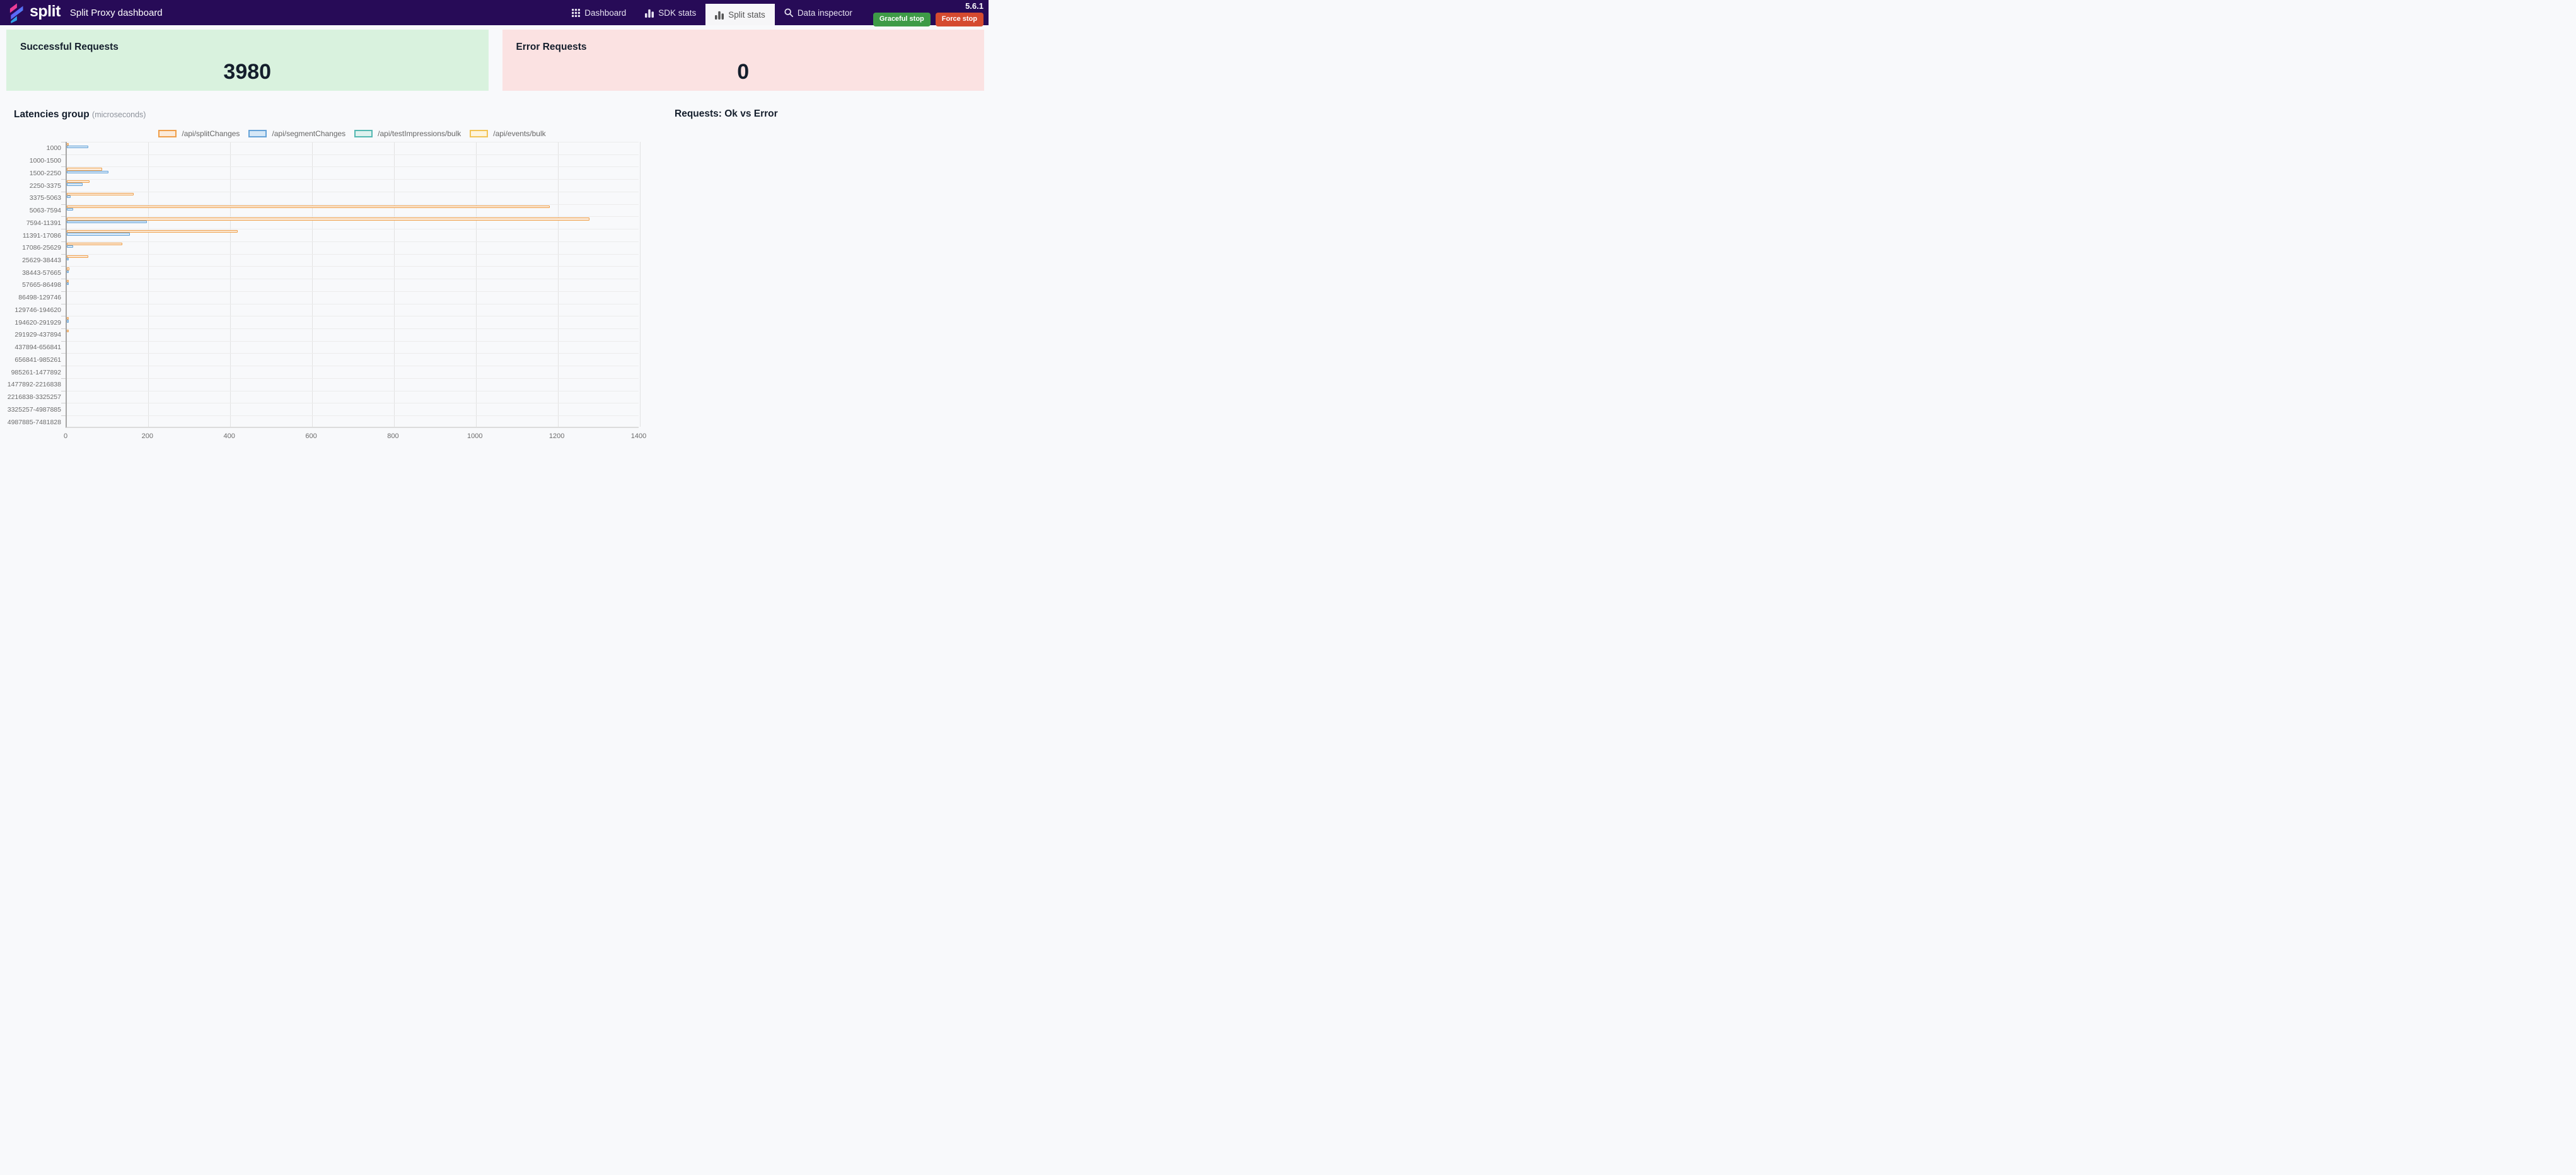  What do you see at coordinates (38, 348) in the screenshot?
I see `y-axis-label: 437894-656841` at bounding box center [38, 348].